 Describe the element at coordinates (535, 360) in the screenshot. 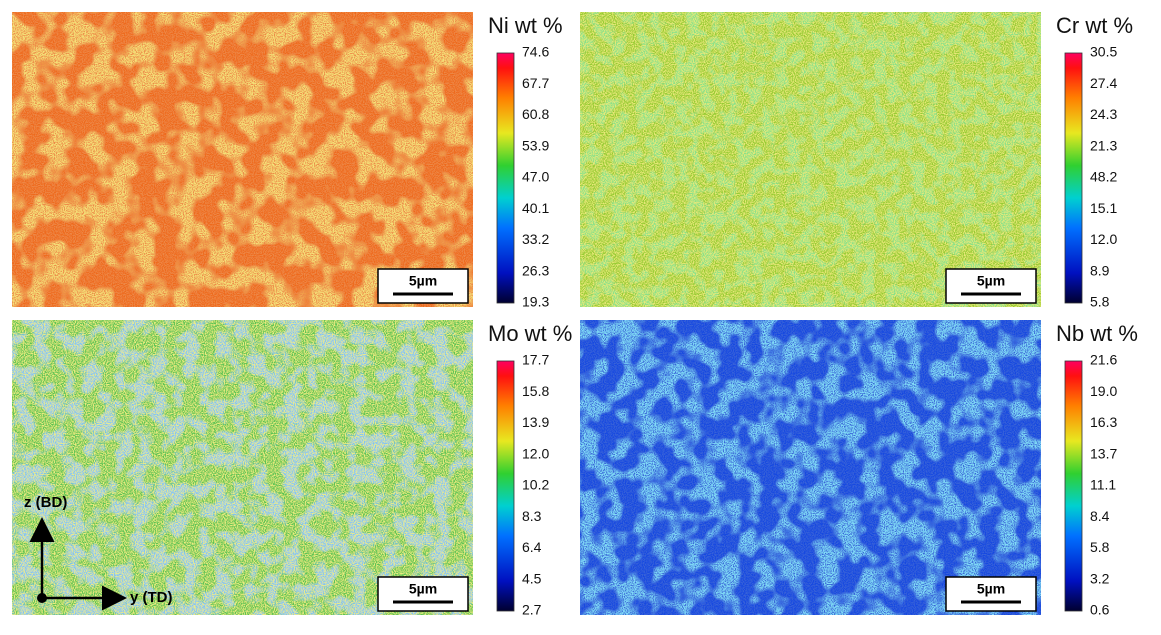

I see `colorbar-tick-label: 17.7` at that location.